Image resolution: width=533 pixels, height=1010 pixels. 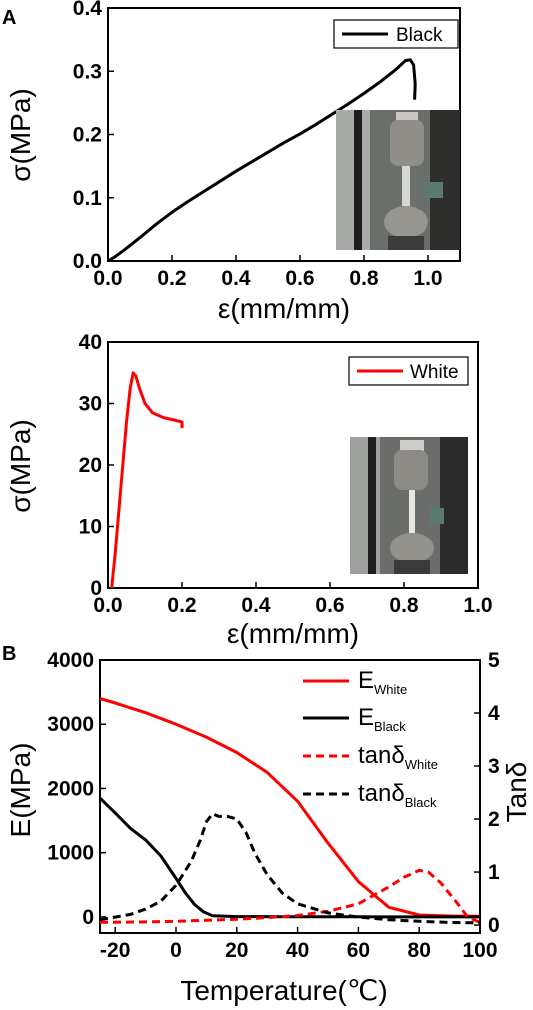 I want to click on y-tick-label: 0.0, so click(x=87, y=261).